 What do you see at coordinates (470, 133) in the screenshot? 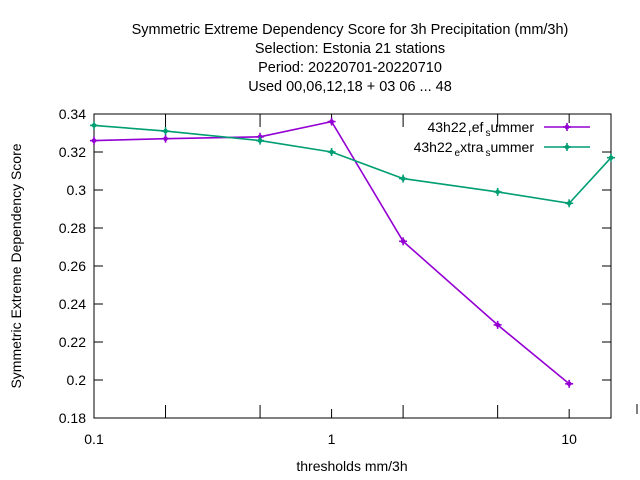
I see `legend-subscript: r` at bounding box center [470, 133].